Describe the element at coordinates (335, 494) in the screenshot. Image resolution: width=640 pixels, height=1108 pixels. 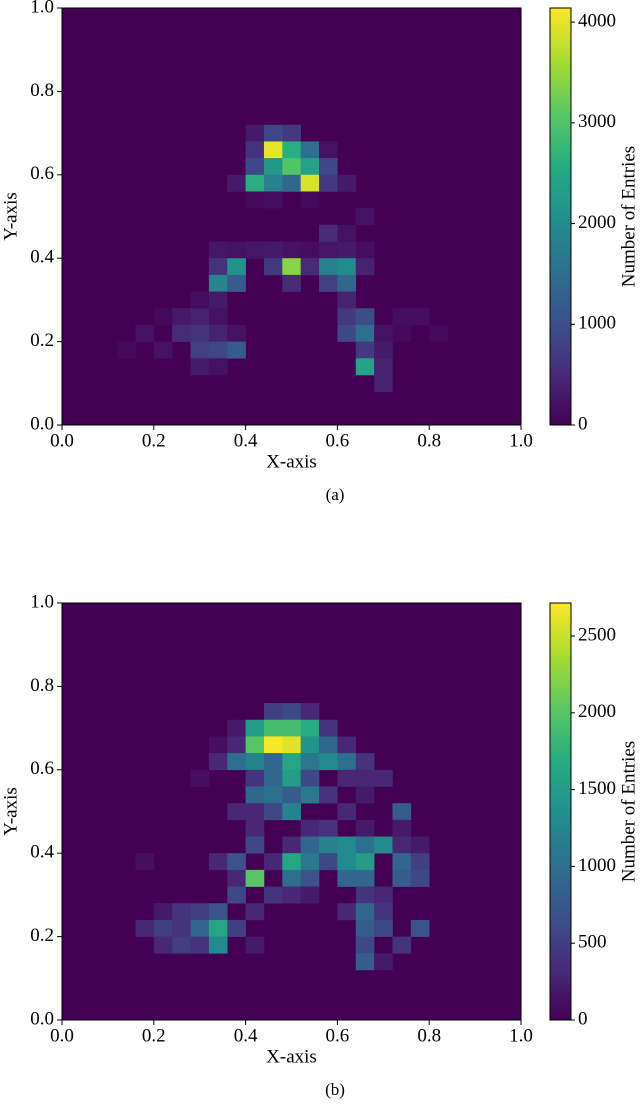
I see `caption: (a)` at that location.